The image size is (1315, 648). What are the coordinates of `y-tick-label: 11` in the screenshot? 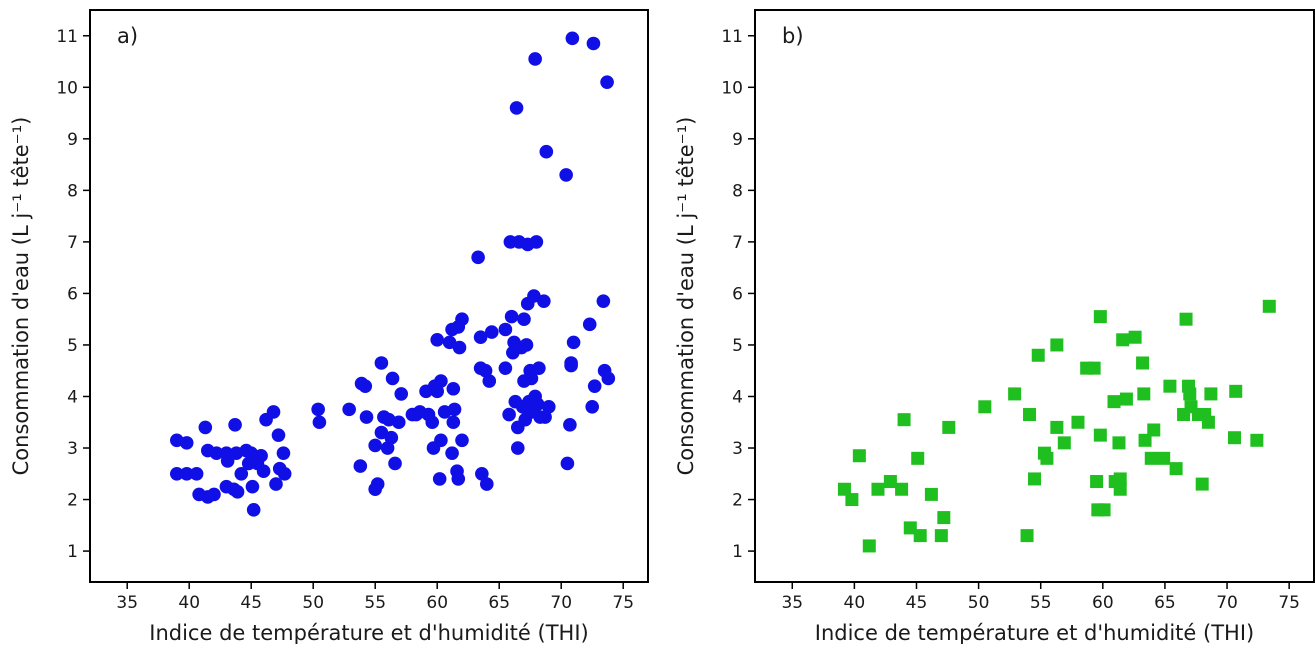 It's located at (732, 37).